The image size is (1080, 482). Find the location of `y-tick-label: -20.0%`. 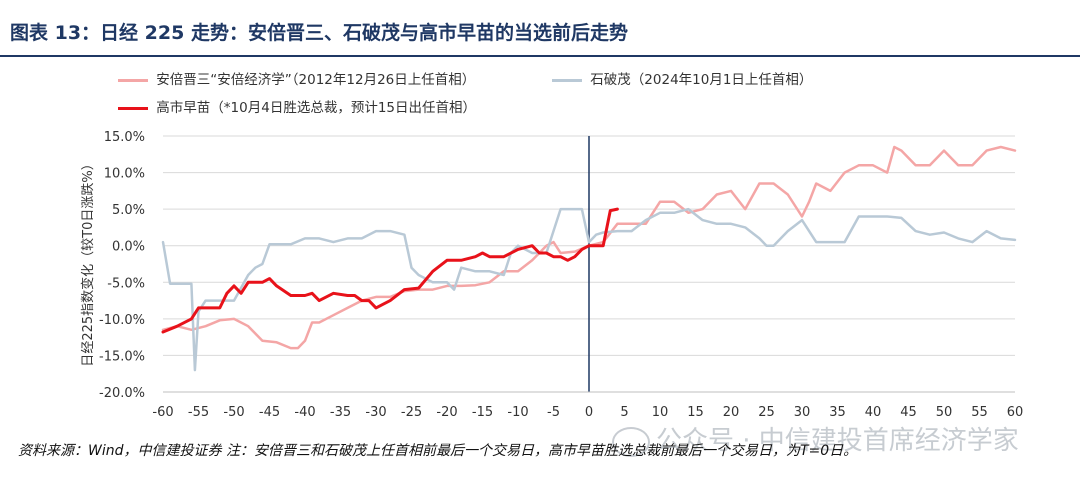

y-tick-label: -20.0% is located at coordinates (122, 393).